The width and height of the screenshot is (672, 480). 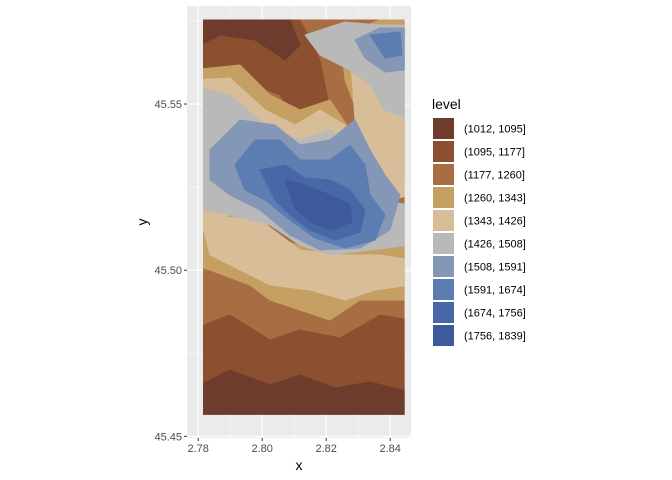 I want to click on legend-entry-label: (1343, 1426], so click(x=495, y=222).